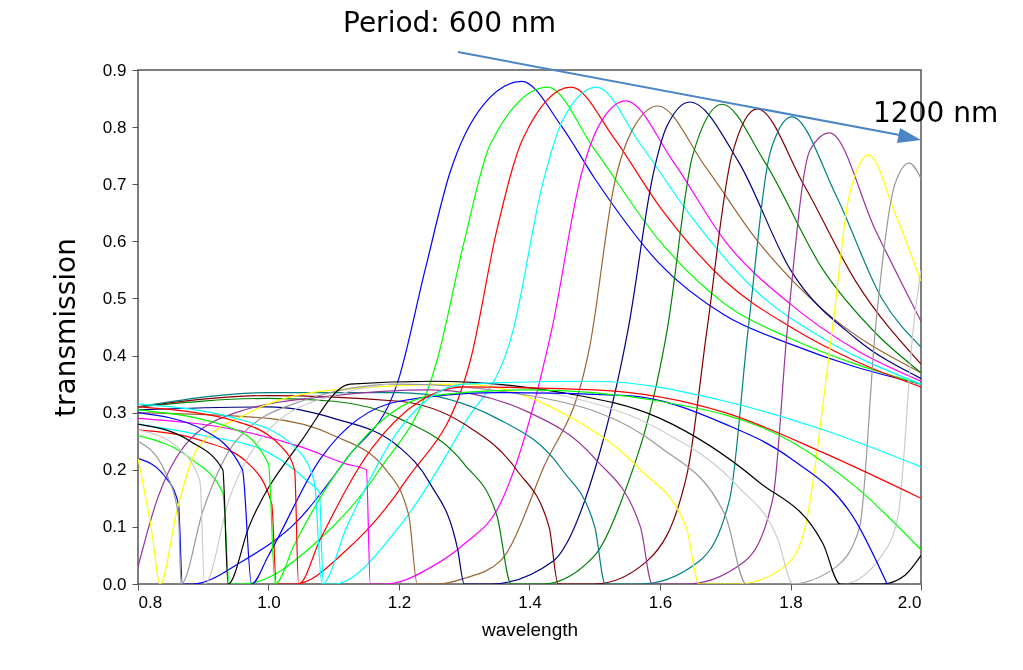 The width and height of the screenshot is (1023, 670). What do you see at coordinates (909, 602) in the screenshot?
I see `x-tick-label: 2.0` at bounding box center [909, 602].